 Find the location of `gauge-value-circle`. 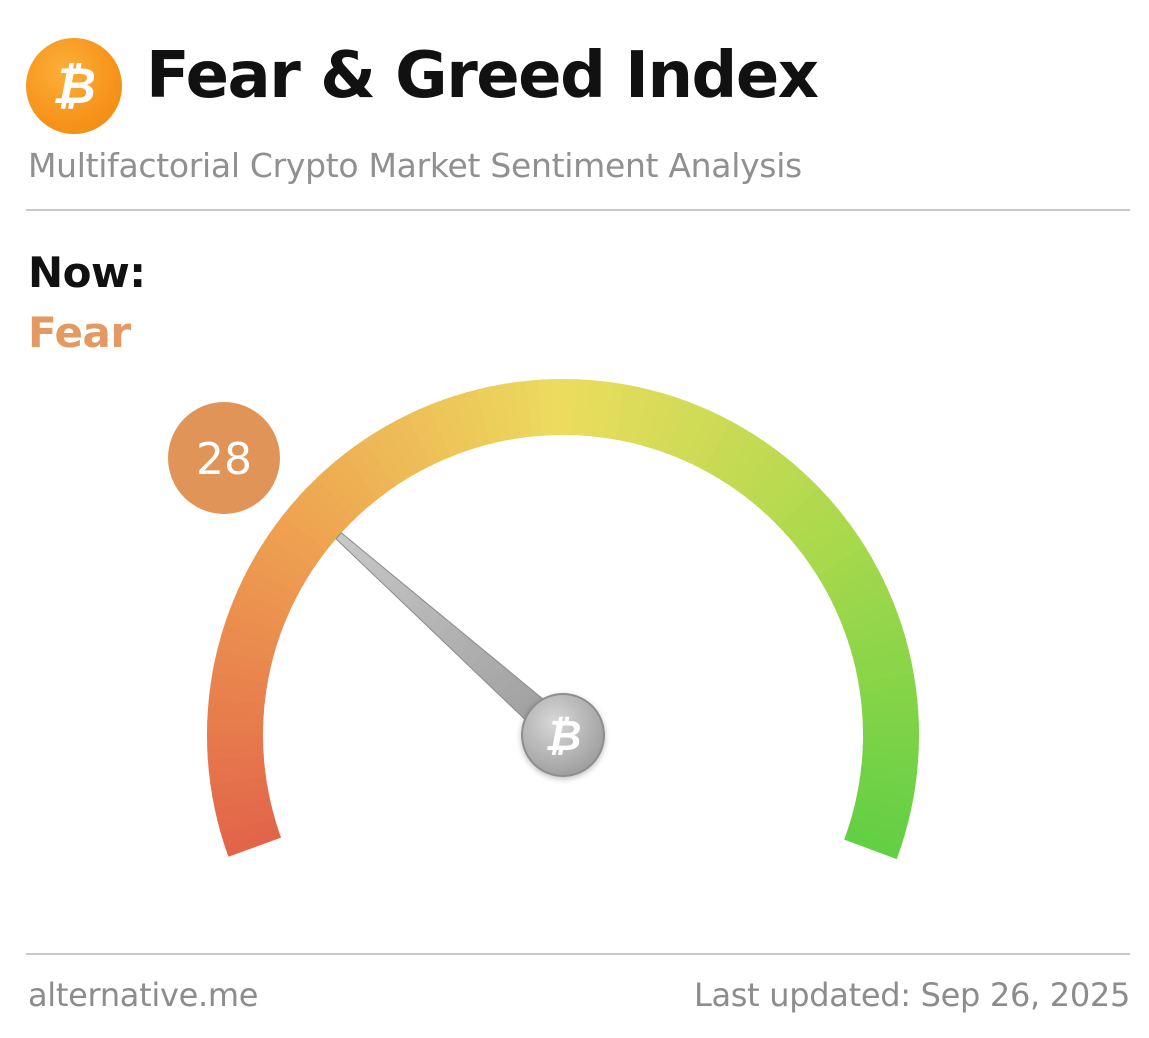

gauge-value-circle is located at coordinates (224, 458).